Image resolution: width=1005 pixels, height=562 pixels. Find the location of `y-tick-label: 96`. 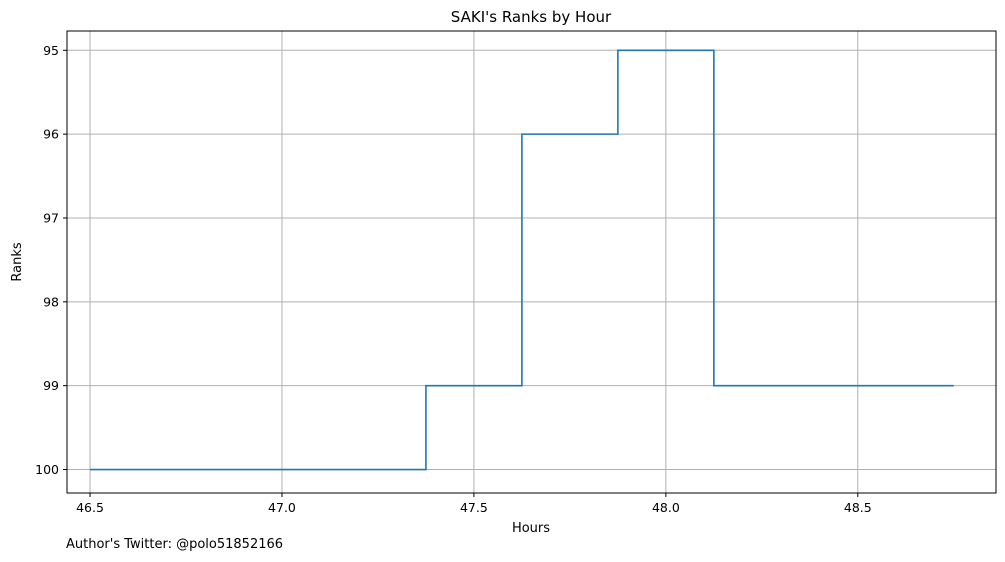

y-tick-label: 96 is located at coordinates (51, 134).